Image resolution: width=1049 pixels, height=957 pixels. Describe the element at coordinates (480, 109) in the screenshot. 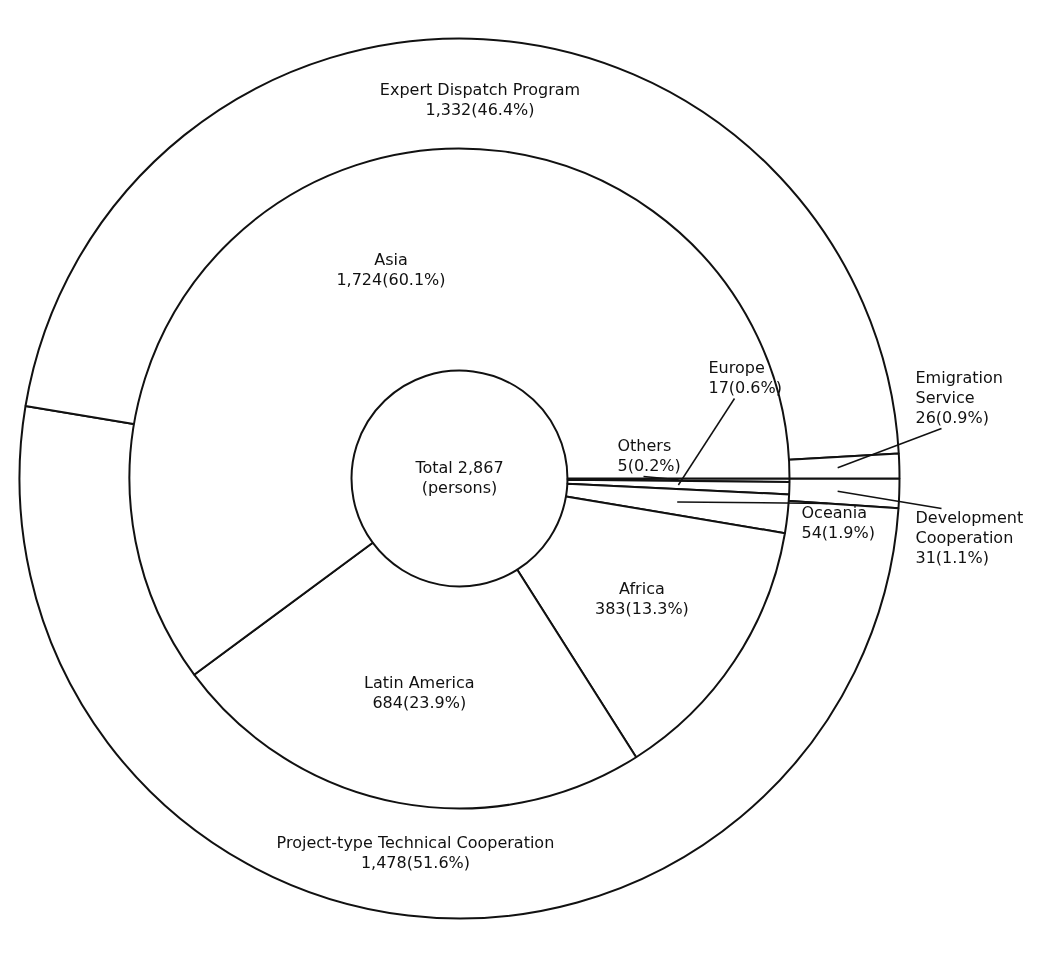

I see `data-label: 1,332(46.4%)` at that location.